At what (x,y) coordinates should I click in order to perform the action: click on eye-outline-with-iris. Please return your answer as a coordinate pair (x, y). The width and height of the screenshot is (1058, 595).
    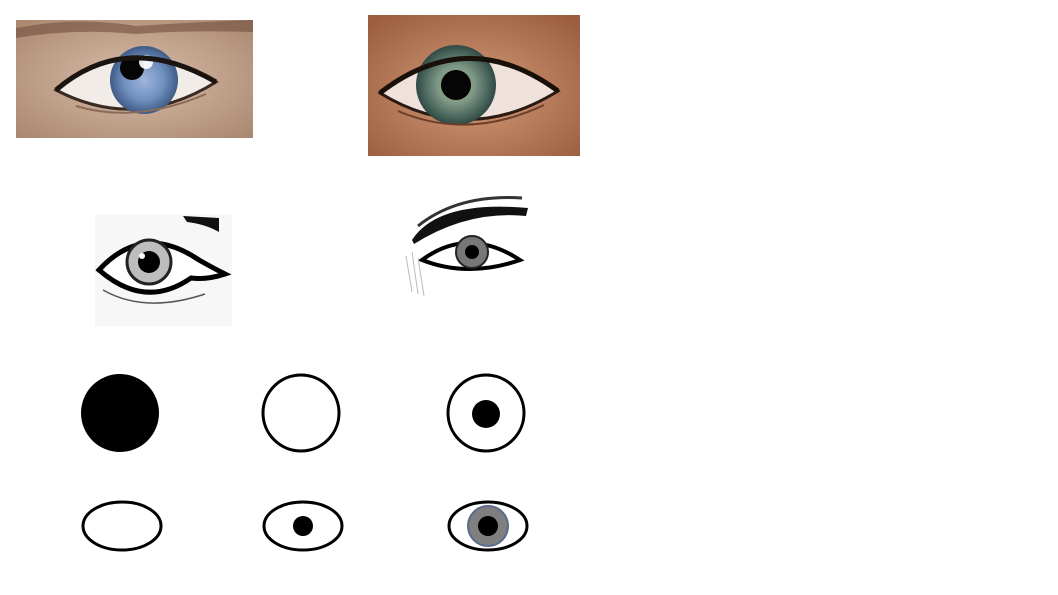
    Looking at the image, I should click on (488, 527).